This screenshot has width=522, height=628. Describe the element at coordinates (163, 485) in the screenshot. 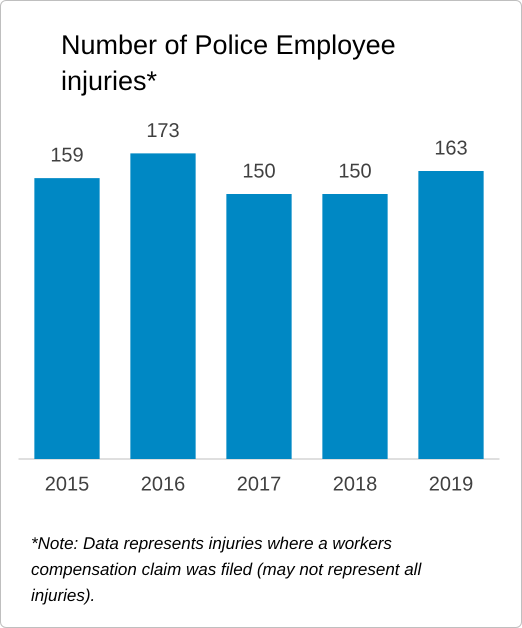

I see `x-tick-label: 2016` at that location.